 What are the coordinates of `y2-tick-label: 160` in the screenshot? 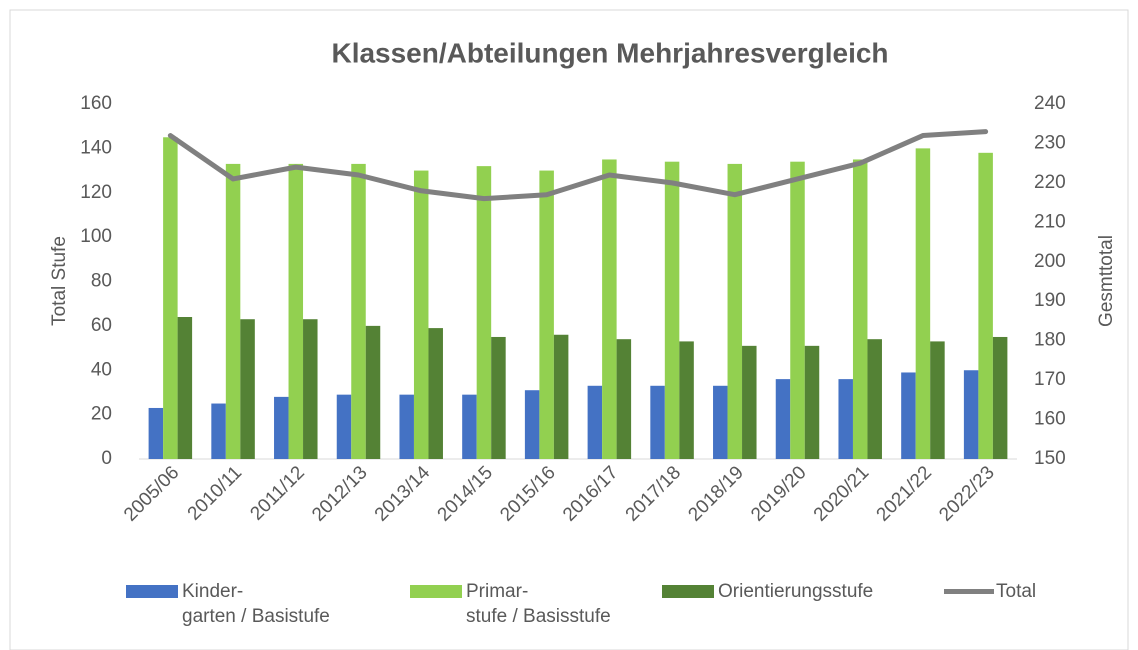 It's located at (1050, 419).